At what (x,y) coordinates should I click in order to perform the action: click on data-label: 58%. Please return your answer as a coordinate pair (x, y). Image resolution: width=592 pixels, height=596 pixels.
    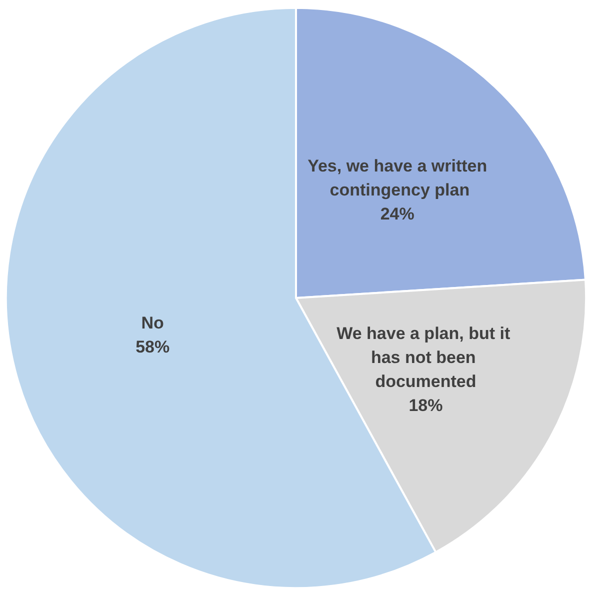
    Looking at the image, I should click on (153, 346).